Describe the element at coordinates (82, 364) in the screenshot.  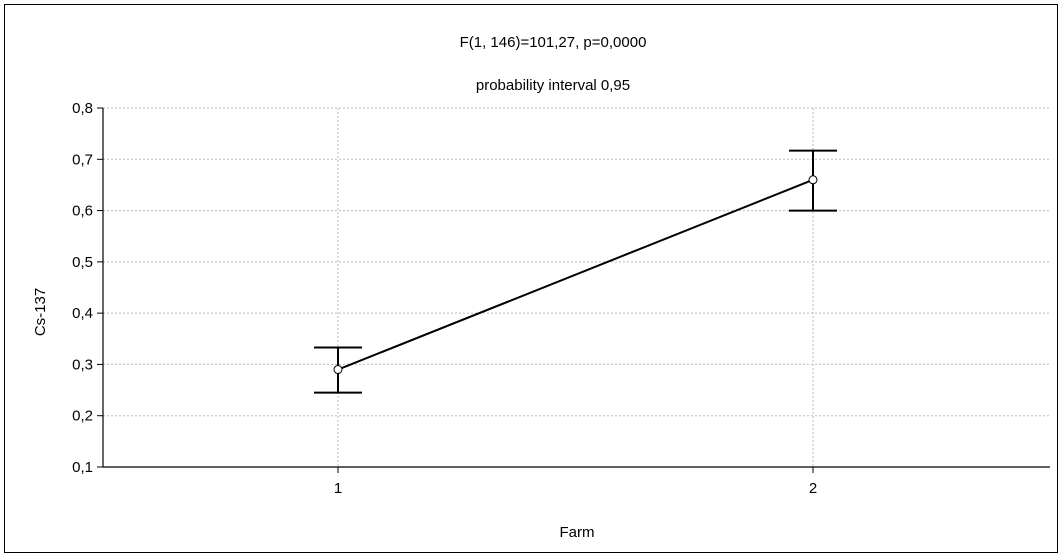
I see `y-tick-label: 0,3` at that location.